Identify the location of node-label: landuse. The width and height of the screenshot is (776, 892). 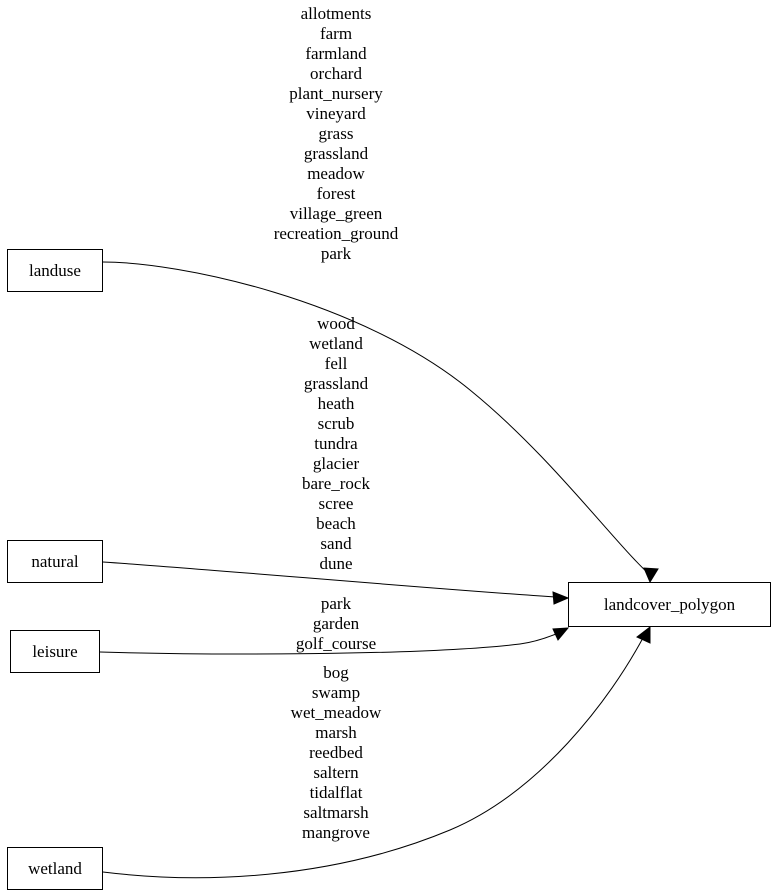
(55, 270).